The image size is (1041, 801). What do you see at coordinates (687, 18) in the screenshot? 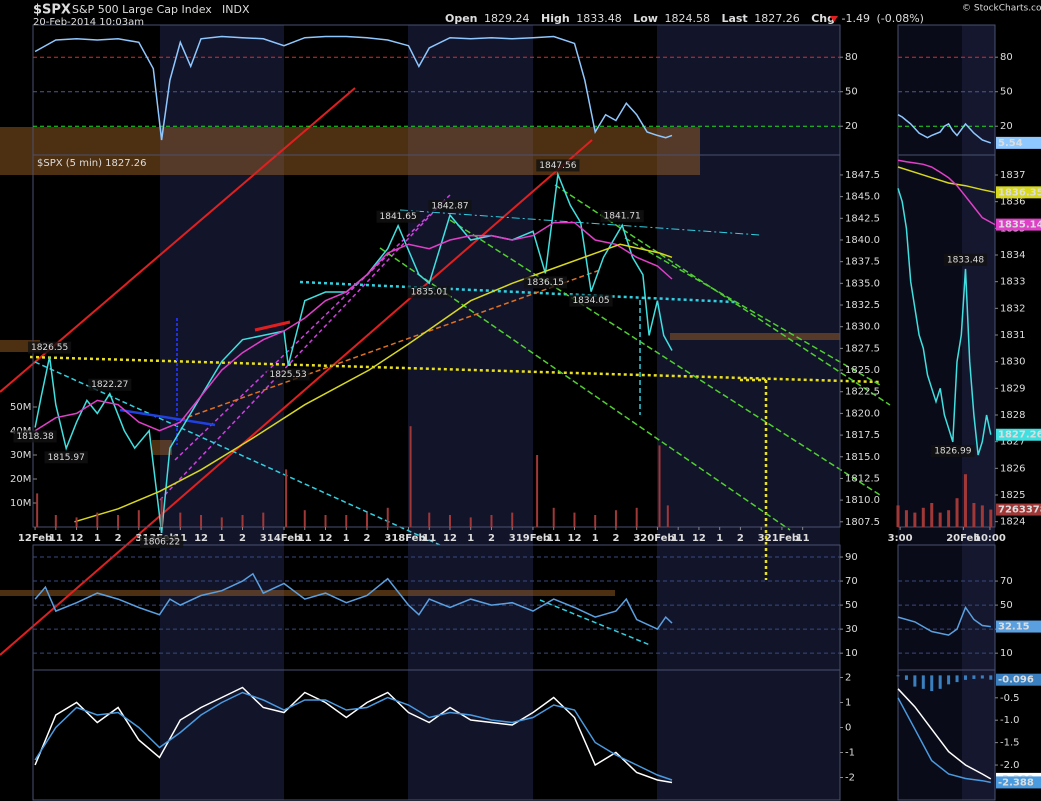
I see `quote-value: 1824.58` at bounding box center [687, 18].